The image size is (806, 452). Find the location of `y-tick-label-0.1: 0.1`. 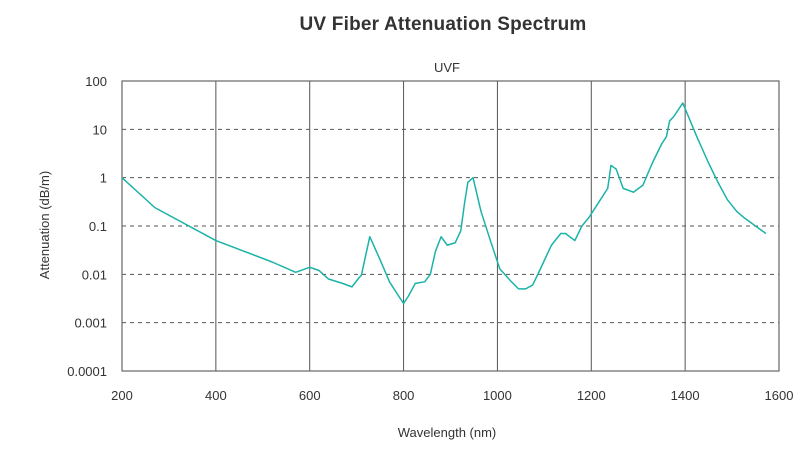

y-tick-label-0.1: 0.1 is located at coordinates (98, 226).